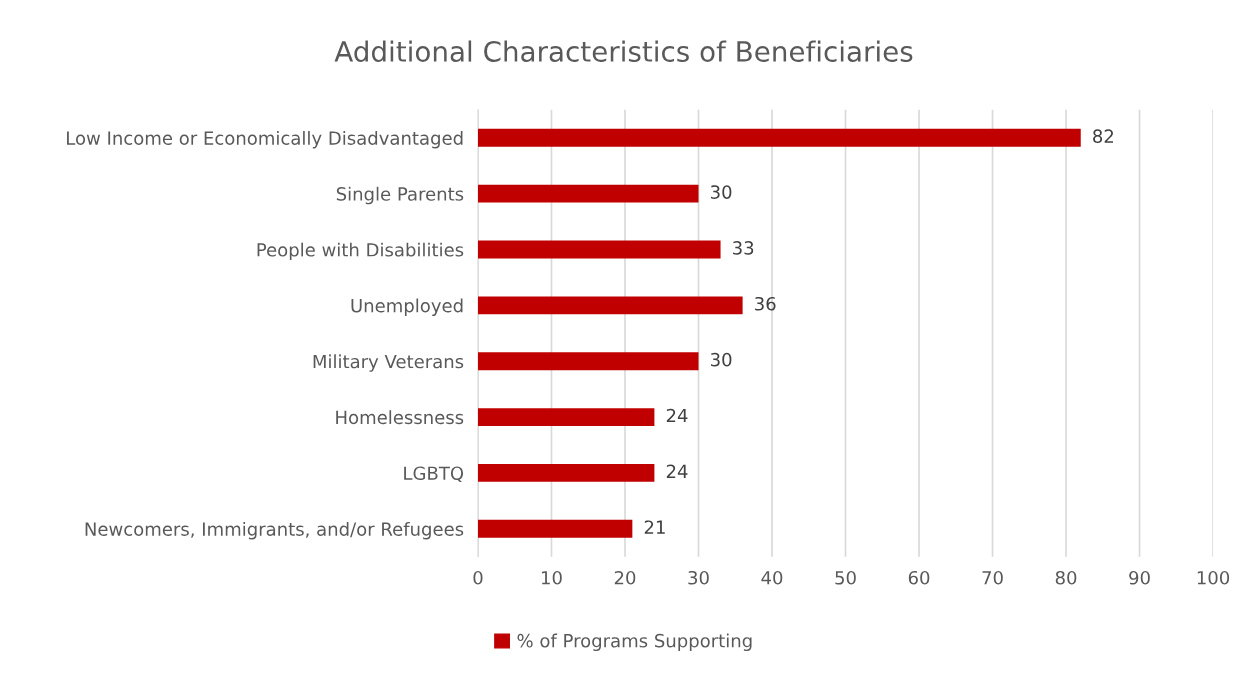 The height and width of the screenshot is (674, 1248). I want to click on x-tick-label: 20, so click(625, 577).